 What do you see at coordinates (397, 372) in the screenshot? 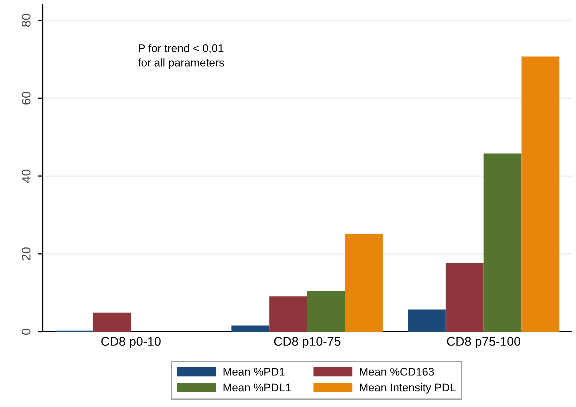
I see `legend-label: Mean %CD163` at bounding box center [397, 372].